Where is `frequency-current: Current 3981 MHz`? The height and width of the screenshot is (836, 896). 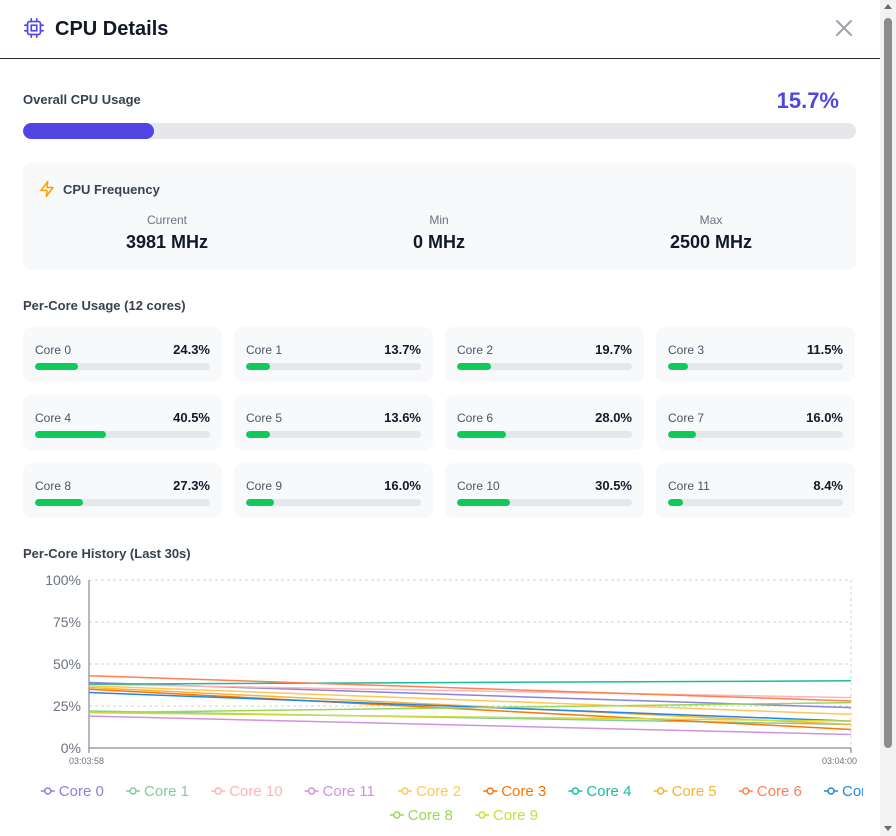 frequency-current: Current 3981 MHz is located at coordinates (167, 232).